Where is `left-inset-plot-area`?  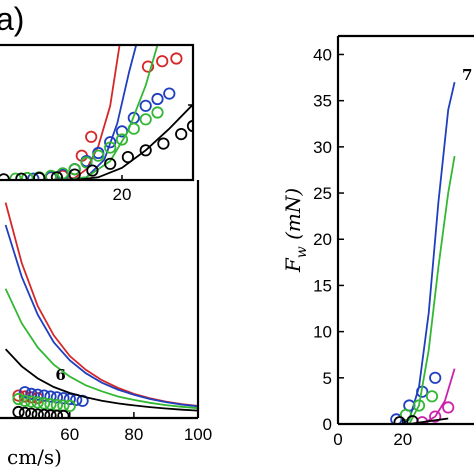 left-inset-plot-area is located at coordinates (96, 112).